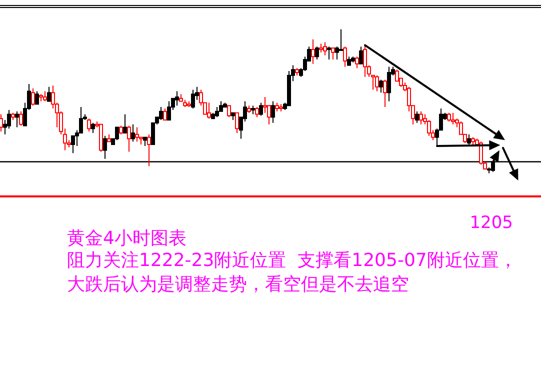  What do you see at coordinates (292, 260) in the screenshot?
I see `annotation: 阻力关注1222-23附近位置 支撑看1205-07附近位置，` at bounding box center [292, 260].